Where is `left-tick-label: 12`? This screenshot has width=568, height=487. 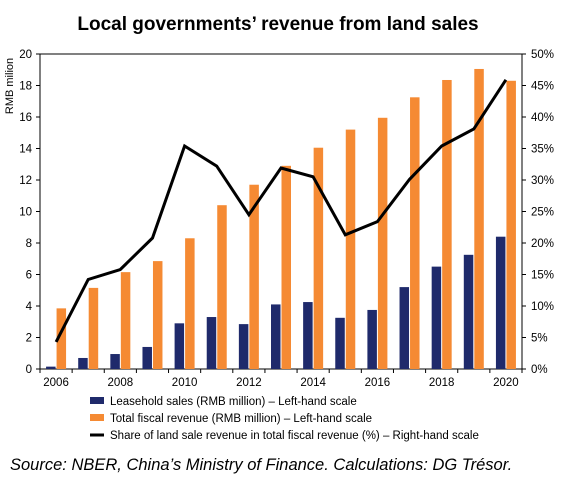 left-tick-label: 12 is located at coordinates (25, 181).